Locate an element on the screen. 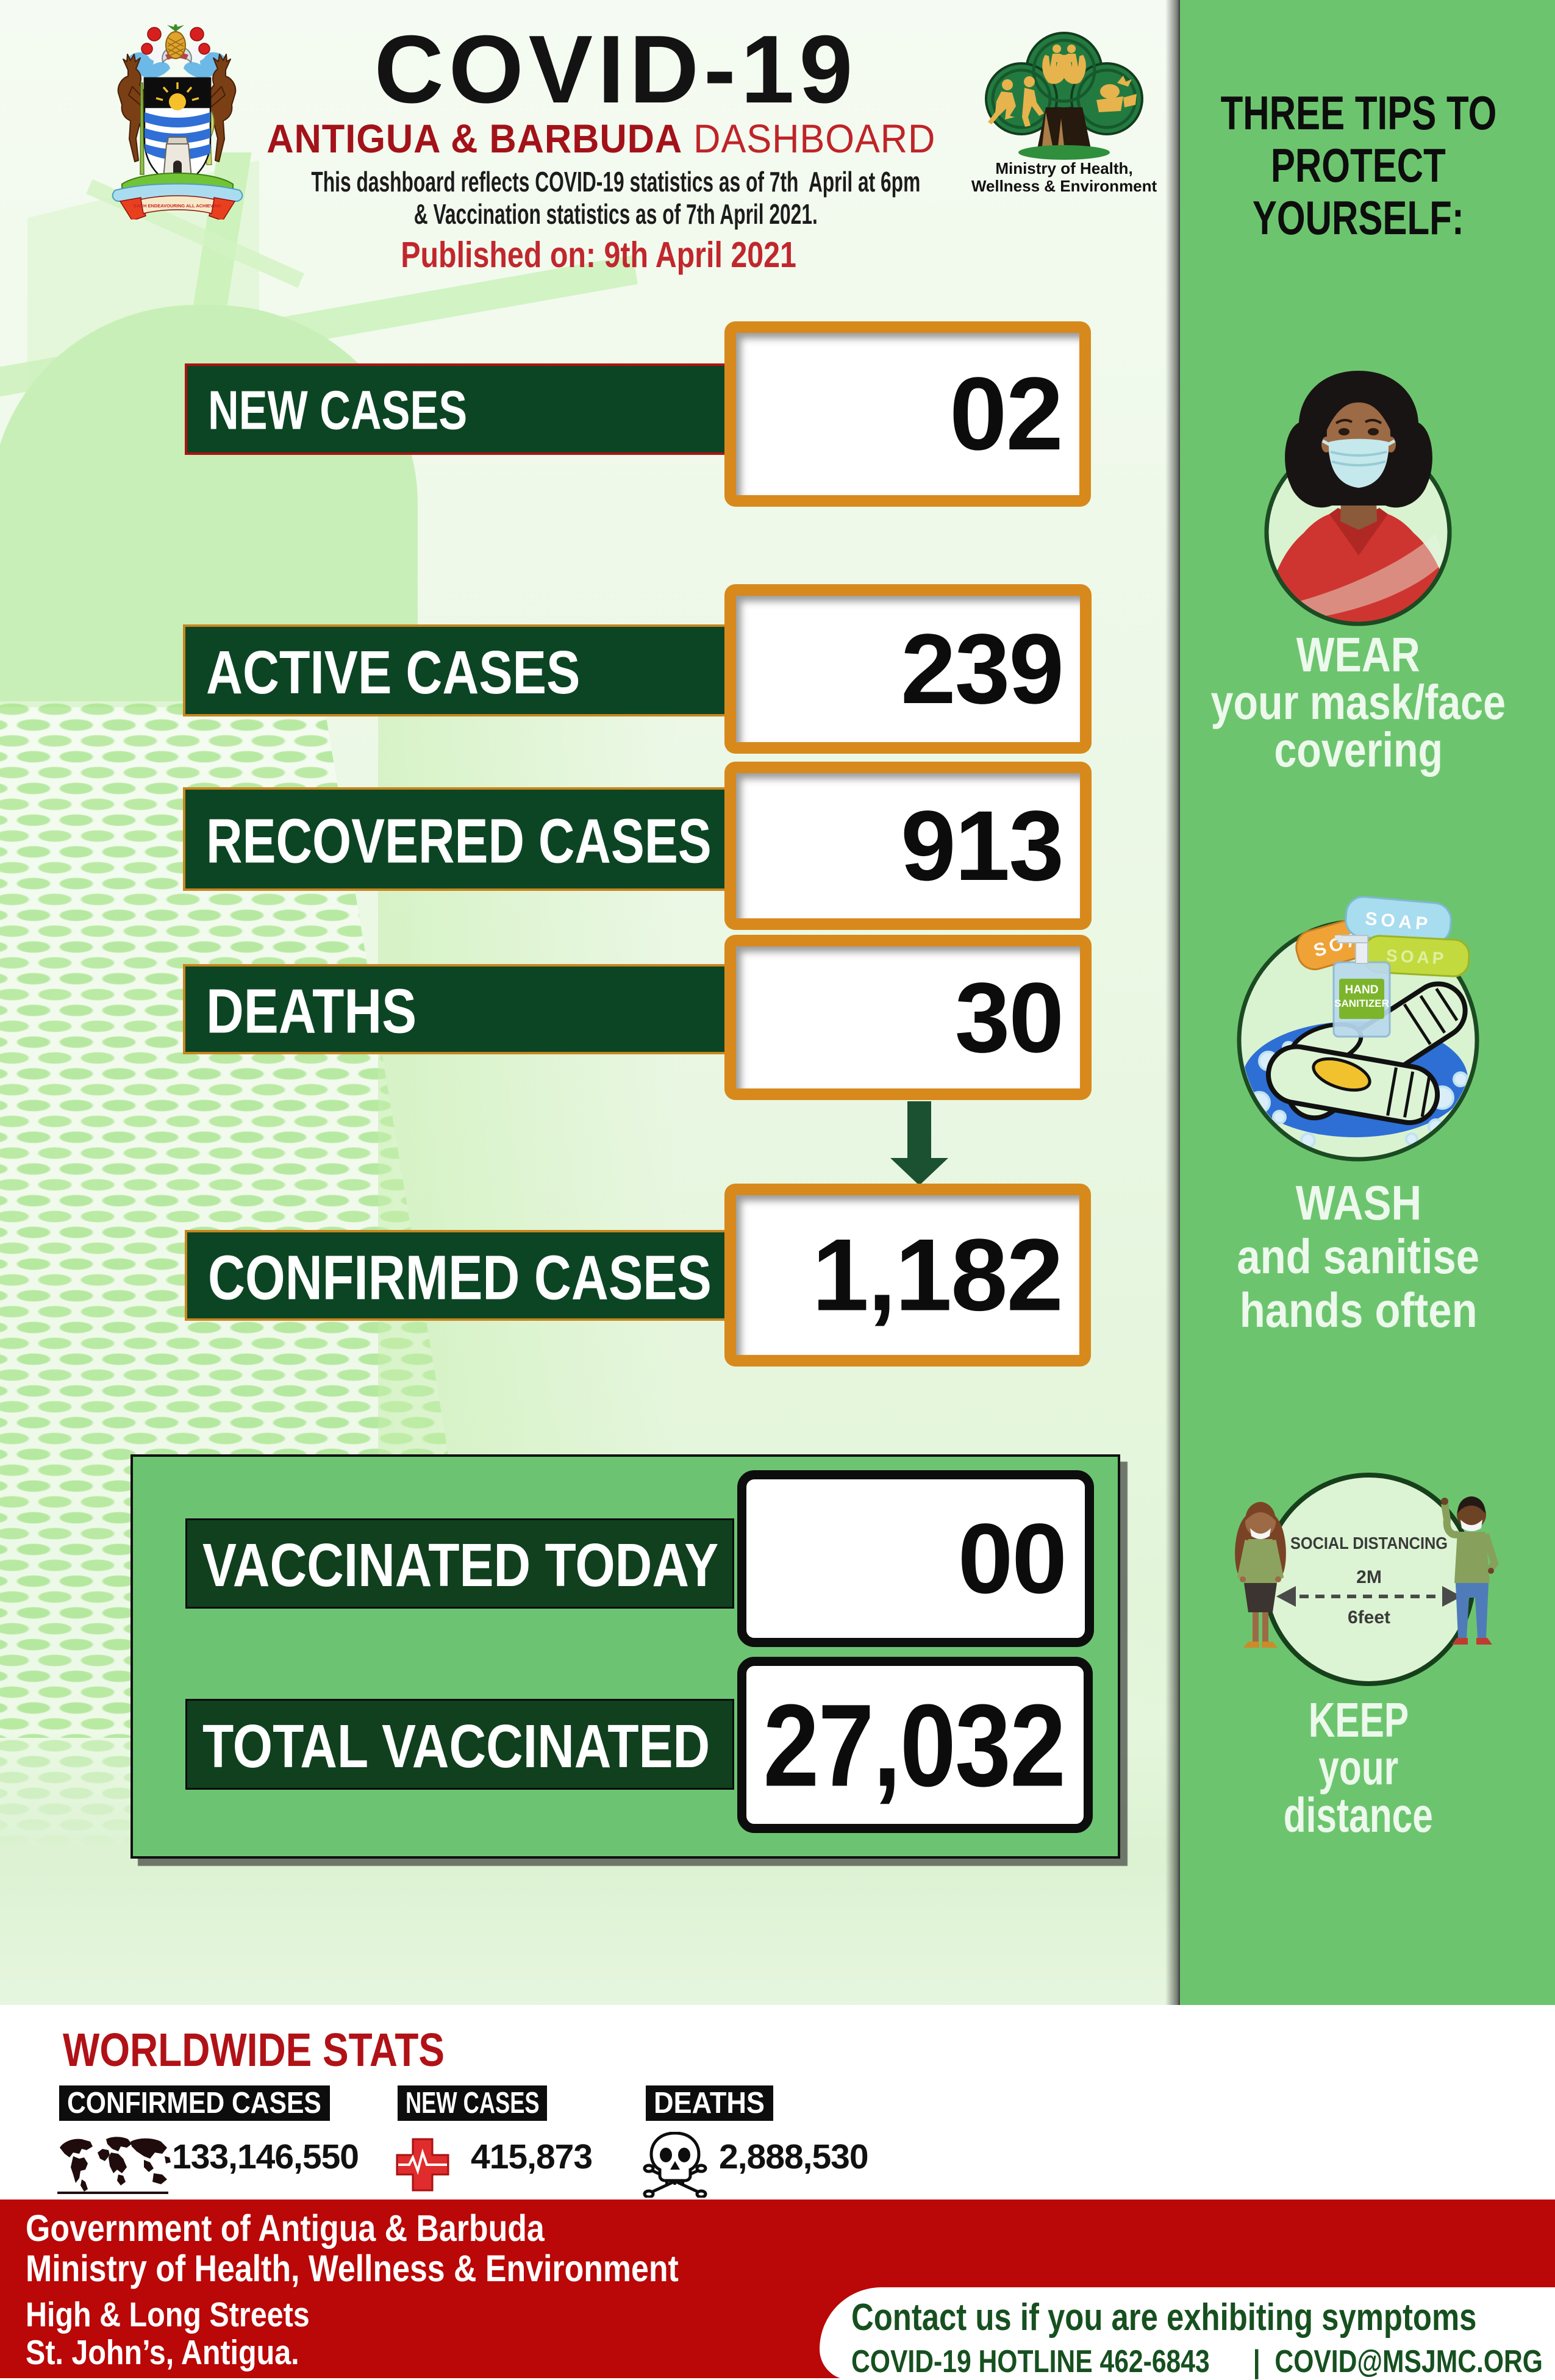 The image size is (1555, 2380). svg-text: SOAP is located at coordinates (1416, 957).